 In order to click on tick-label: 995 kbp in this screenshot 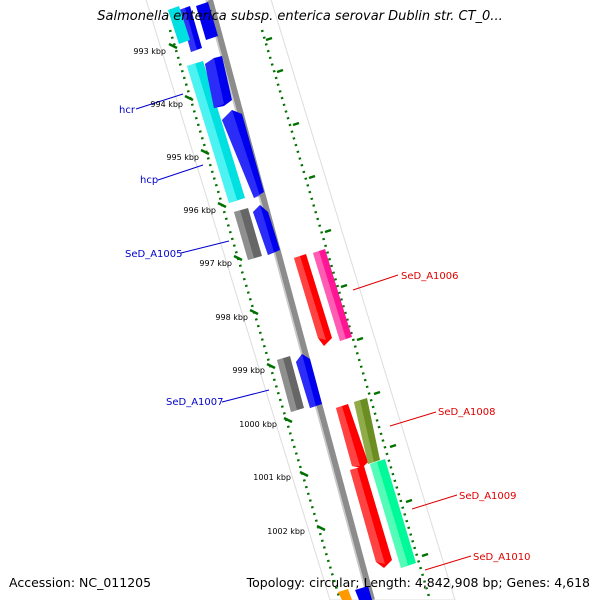, I will do `click(182, 157)`.